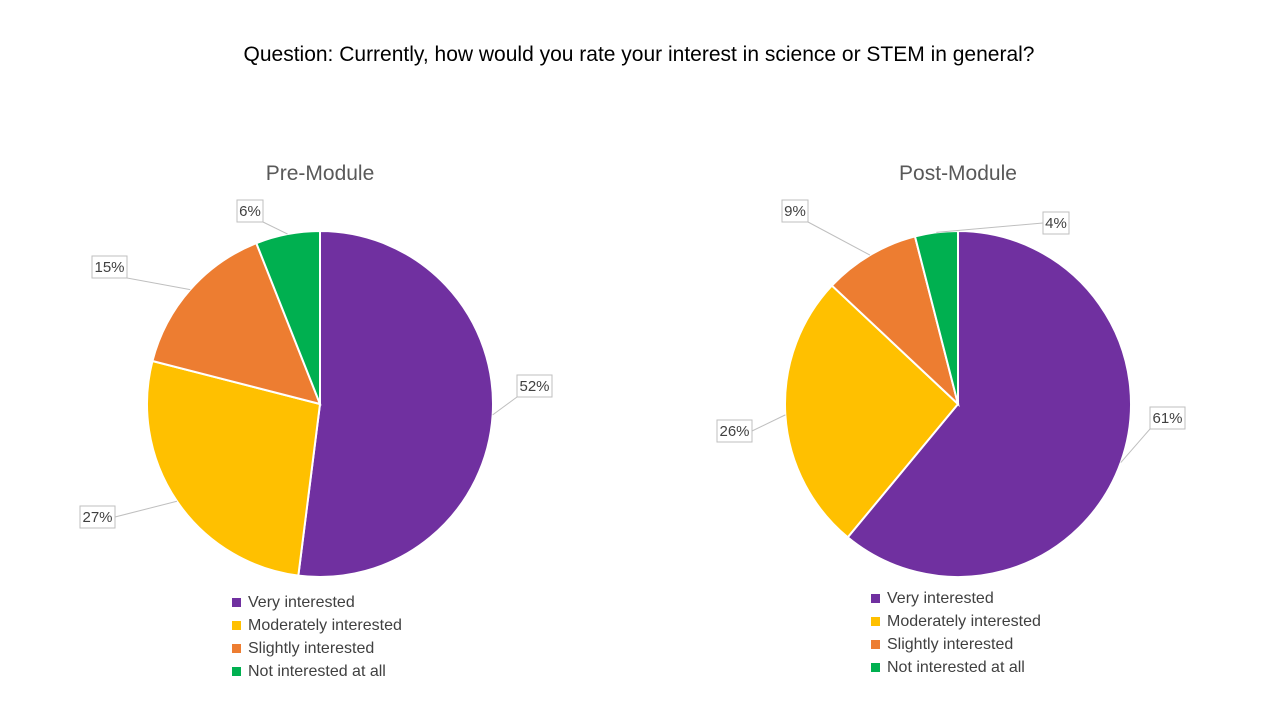  I want to click on data-label-not-interested-at-all: 4%, so click(1056, 223).